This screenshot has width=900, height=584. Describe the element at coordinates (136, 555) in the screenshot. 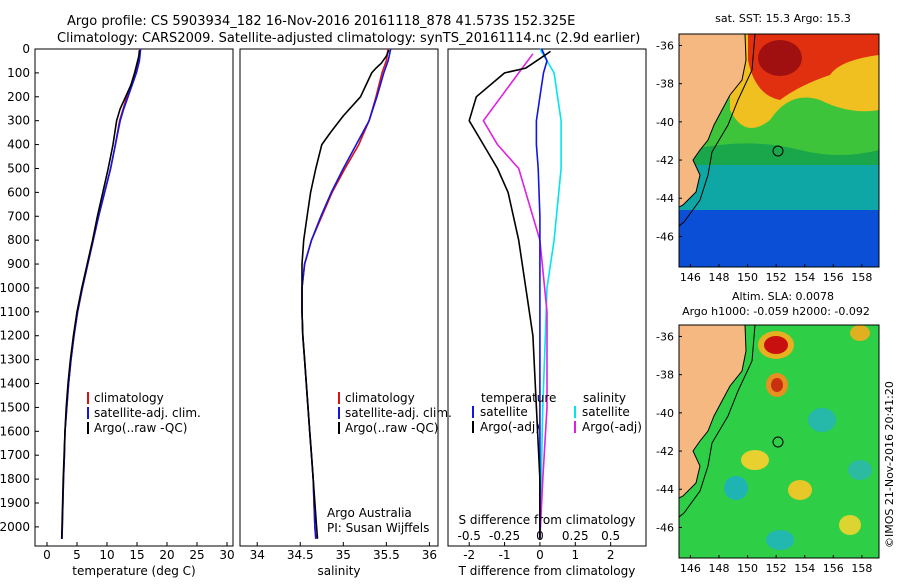

I see `x-tick-label: 15` at that location.